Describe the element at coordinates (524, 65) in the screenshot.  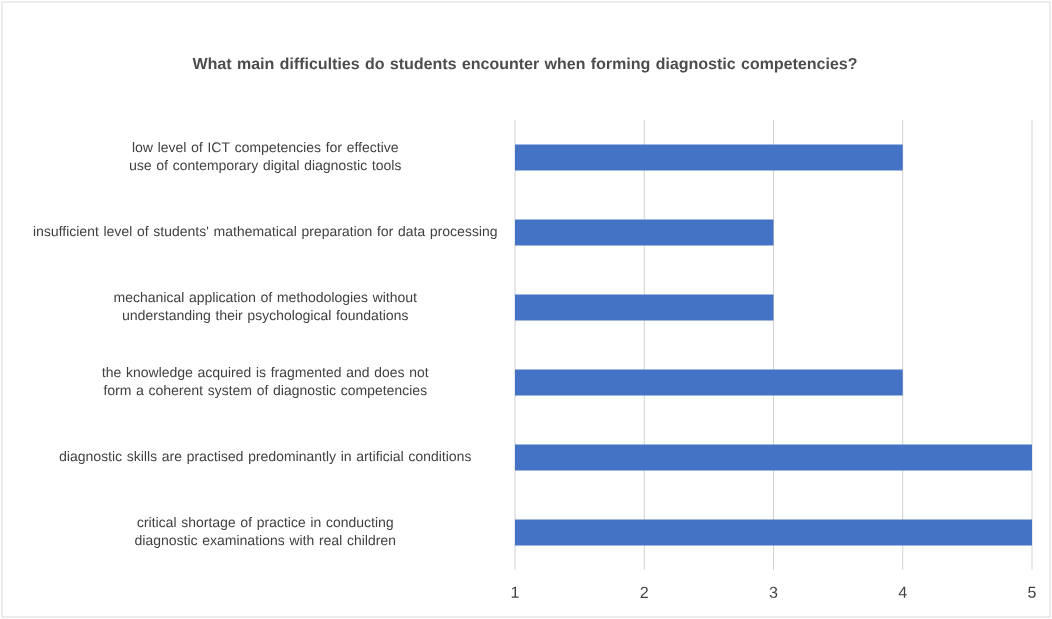
I see `chart-title: What main difficulties do students encounter when forming diagnostic competencies?` at that location.